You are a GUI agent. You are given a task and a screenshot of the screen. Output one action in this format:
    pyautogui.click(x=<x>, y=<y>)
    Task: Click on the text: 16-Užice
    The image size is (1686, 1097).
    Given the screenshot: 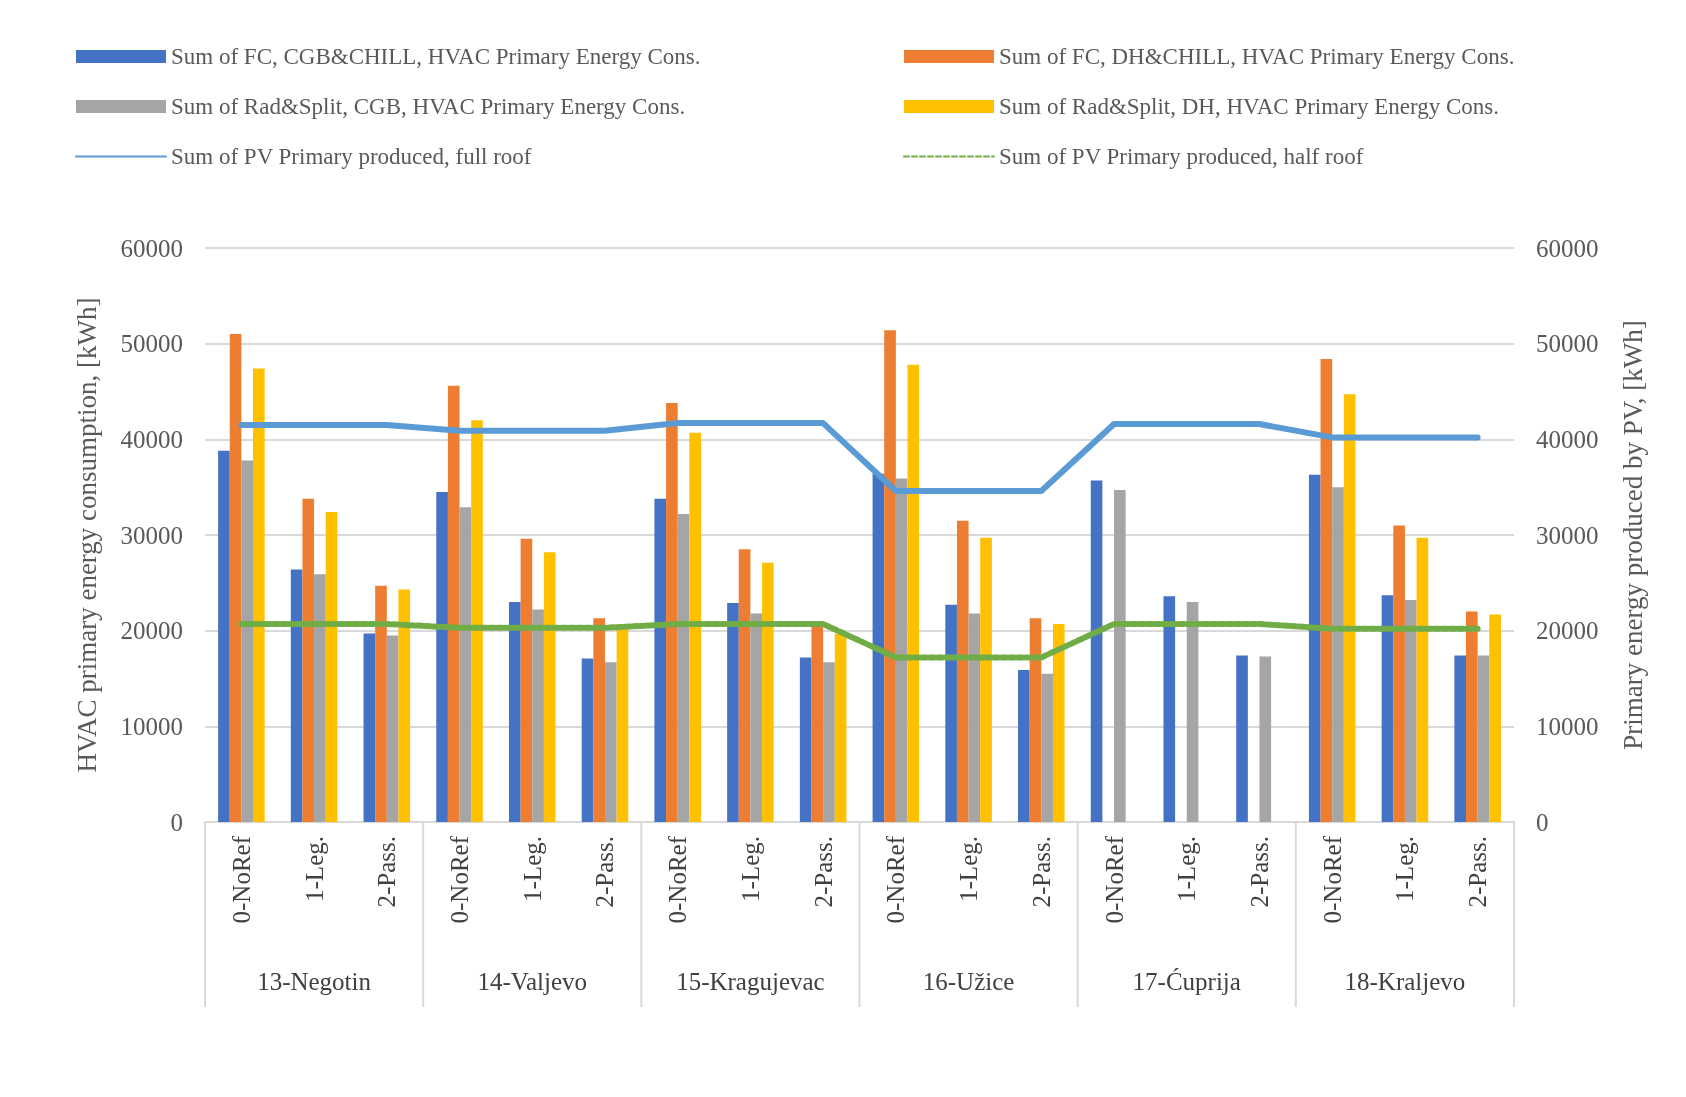 What is the action you would take?
    pyautogui.click(x=968, y=981)
    